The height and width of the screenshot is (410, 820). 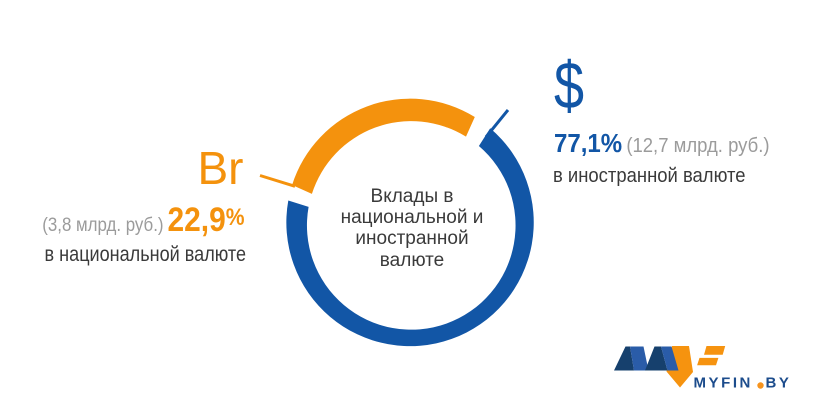 I want to click on svg-text: BY, so click(x=779, y=383).